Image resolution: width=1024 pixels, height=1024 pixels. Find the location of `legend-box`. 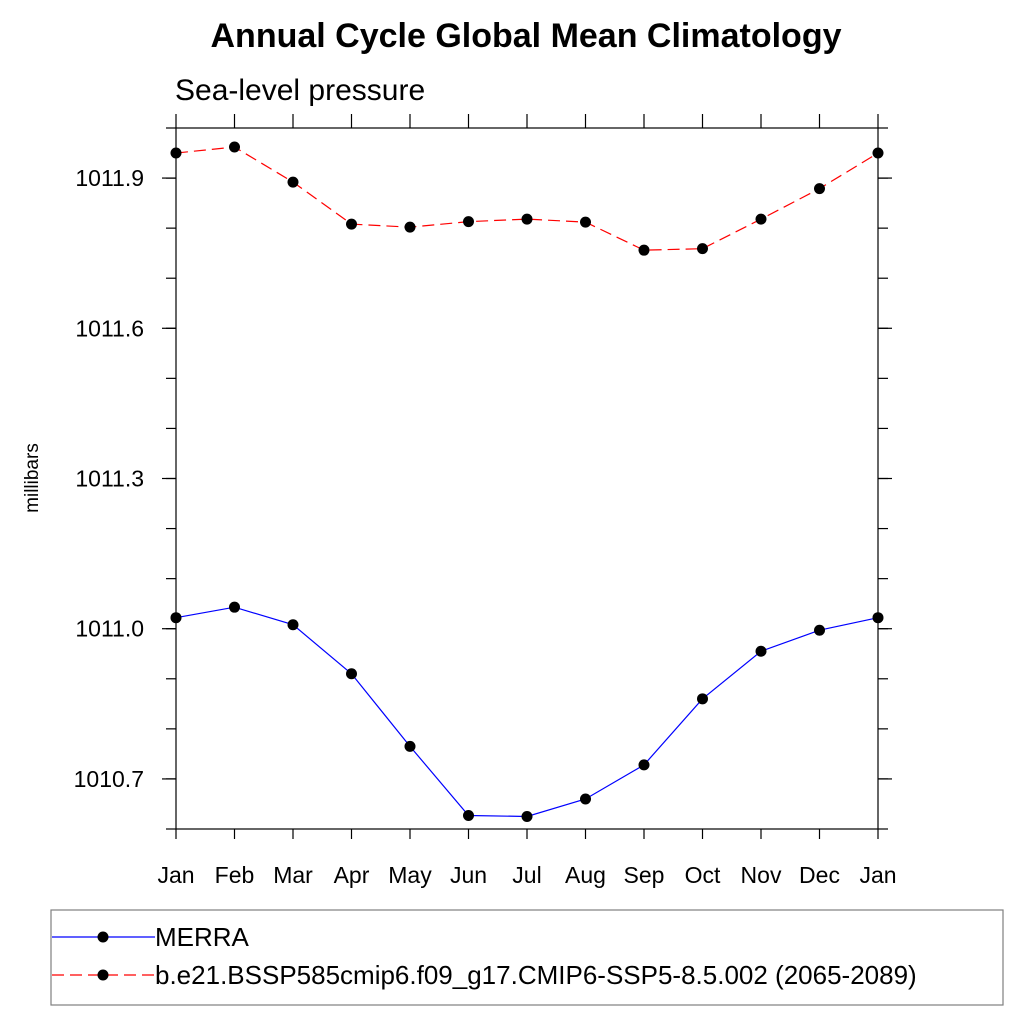

legend-box is located at coordinates (527, 957).